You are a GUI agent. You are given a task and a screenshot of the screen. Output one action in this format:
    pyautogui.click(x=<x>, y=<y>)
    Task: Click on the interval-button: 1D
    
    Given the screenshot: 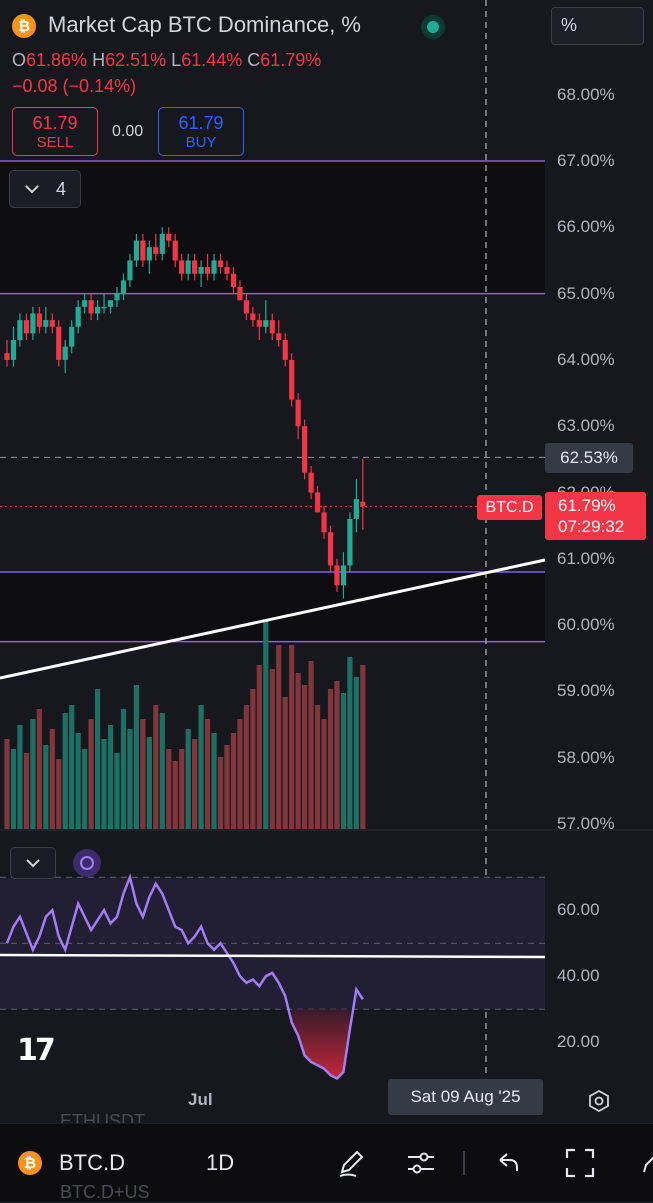 What is the action you would take?
    pyautogui.click(x=220, y=1162)
    